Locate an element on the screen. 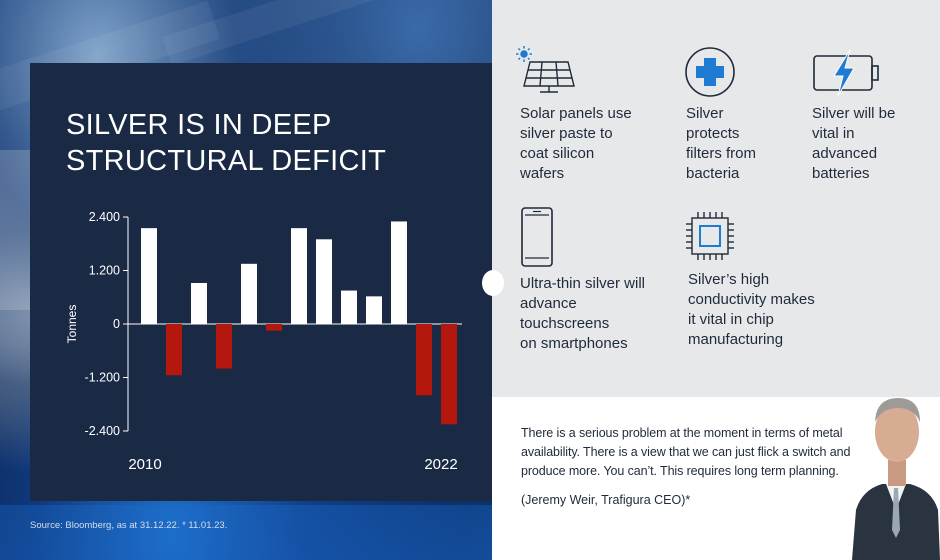 This screenshot has width=940, height=560. quote-attribution: (Jeremy Weir, Trafigura CEO)* is located at coordinates (606, 500).